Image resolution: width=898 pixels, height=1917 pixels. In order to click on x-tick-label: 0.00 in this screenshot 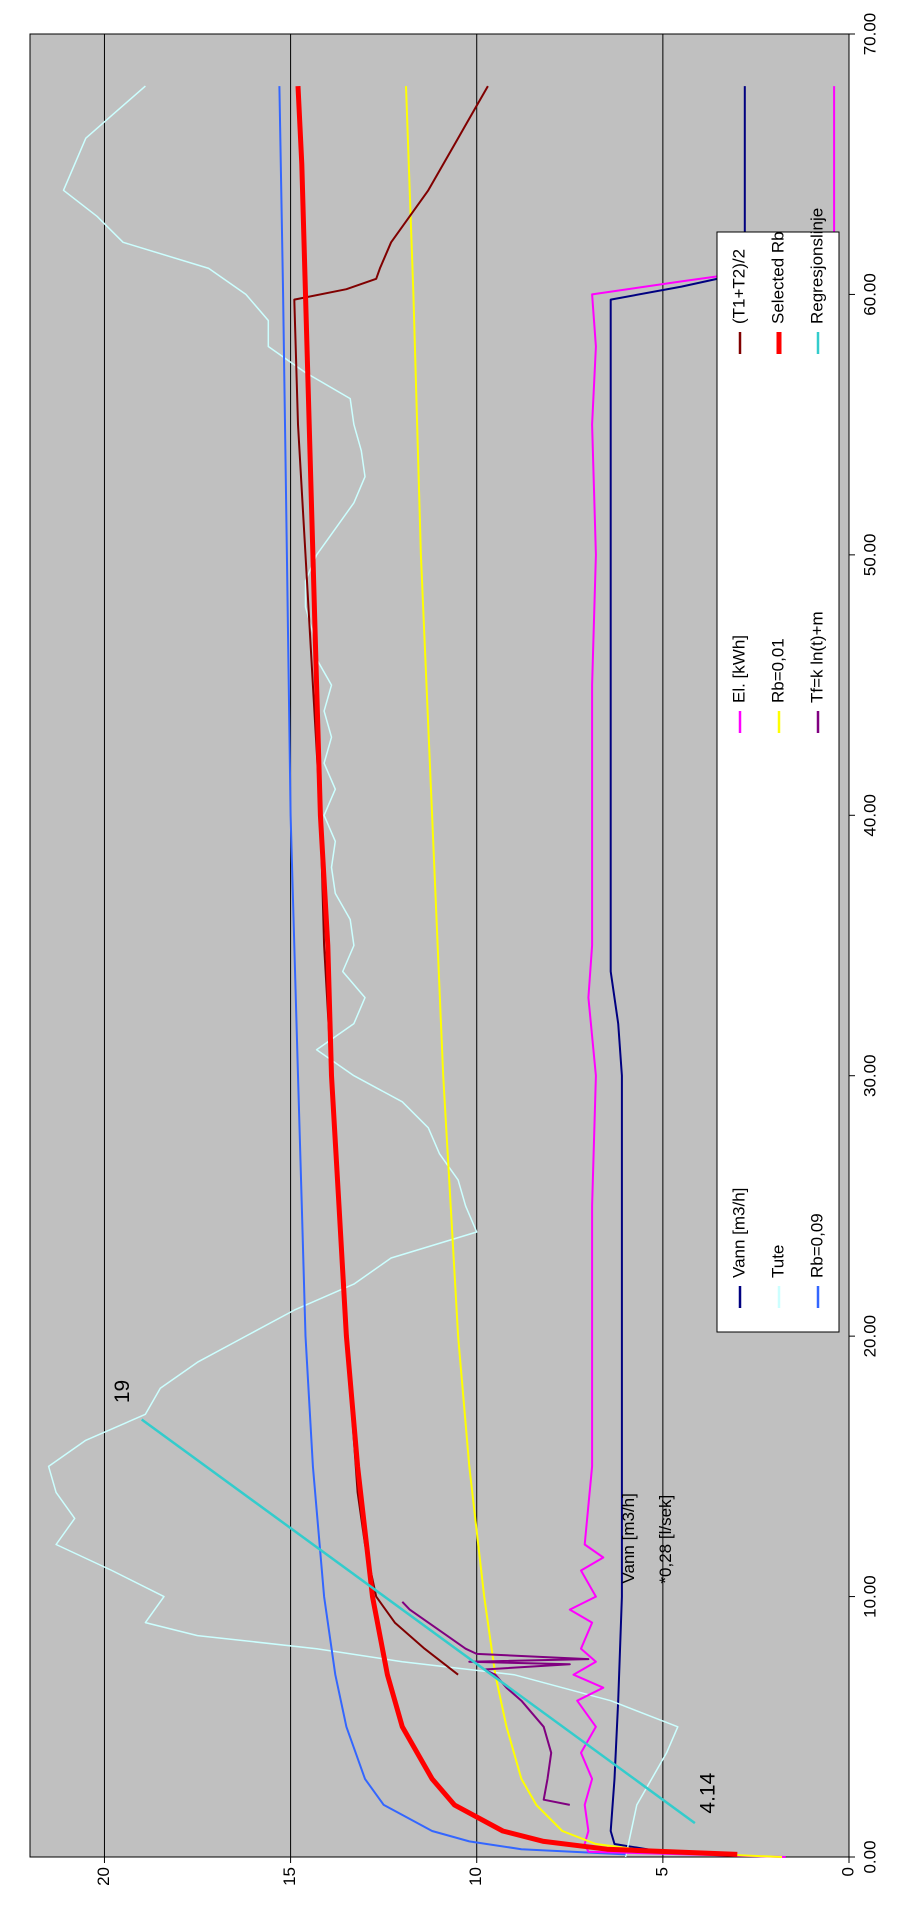, I will do `click(869, 1856)`.